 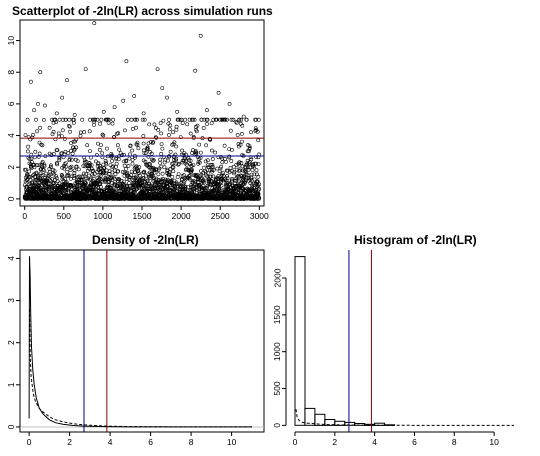 What do you see at coordinates (360, 341) in the screenshot?
I see `histogram-threshold-lines` at bounding box center [360, 341].